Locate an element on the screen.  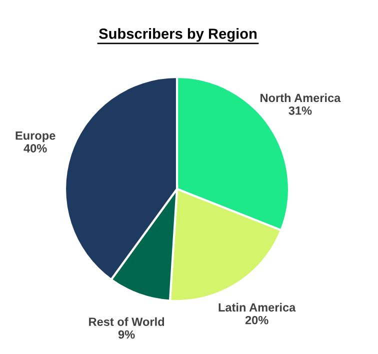
data-label: 40% is located at coordinates (35, 148).